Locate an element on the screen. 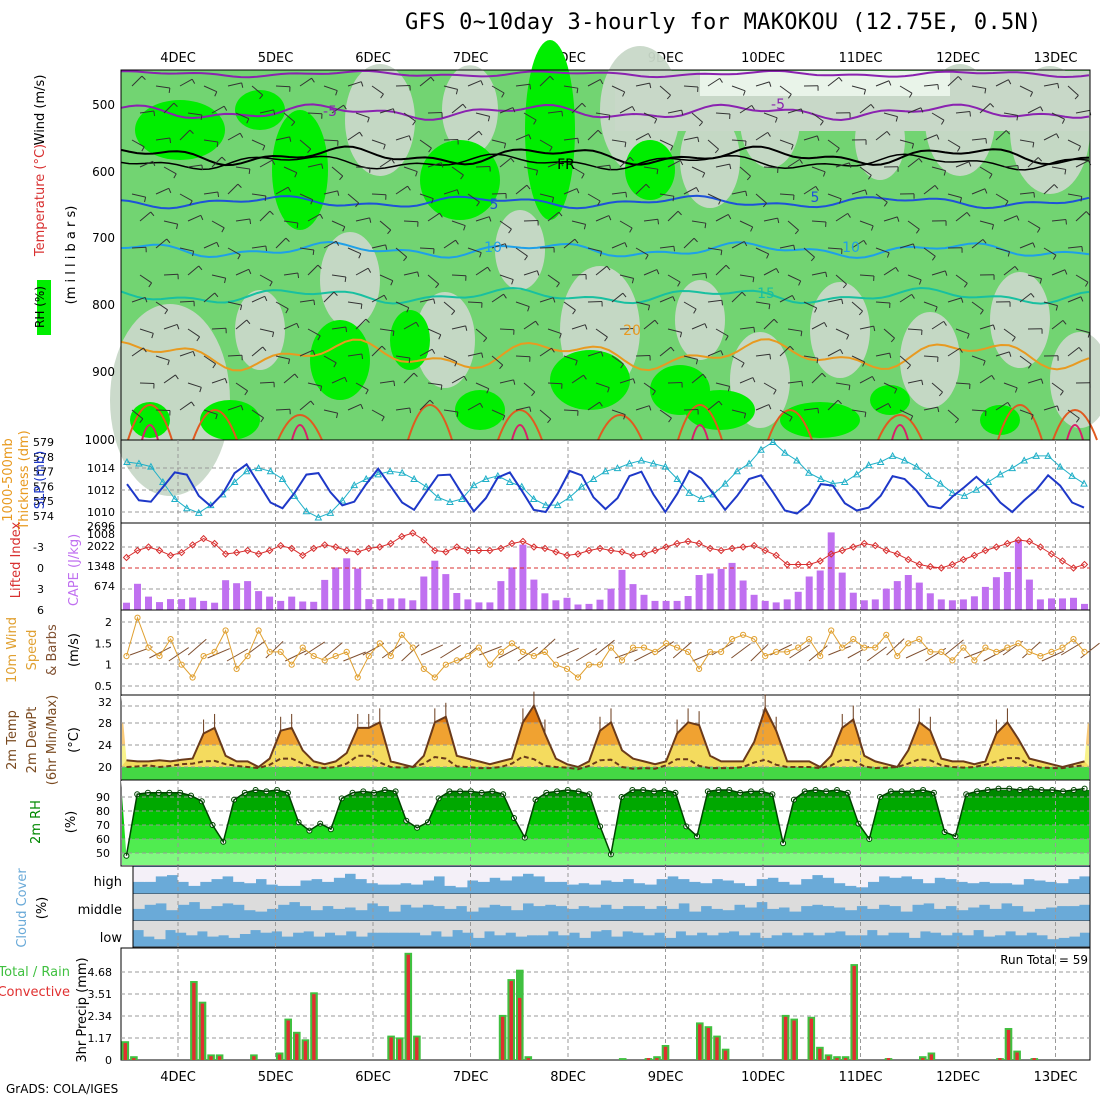  contour-label: -5 is located at coordinates (778, 105).